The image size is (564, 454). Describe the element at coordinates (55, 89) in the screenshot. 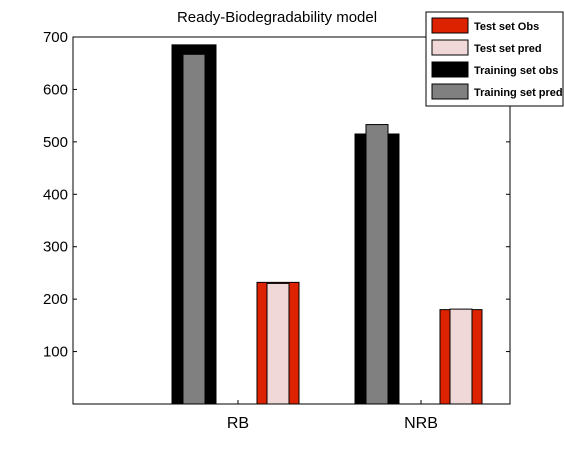

I see `y-tick-label: 600` at that location.